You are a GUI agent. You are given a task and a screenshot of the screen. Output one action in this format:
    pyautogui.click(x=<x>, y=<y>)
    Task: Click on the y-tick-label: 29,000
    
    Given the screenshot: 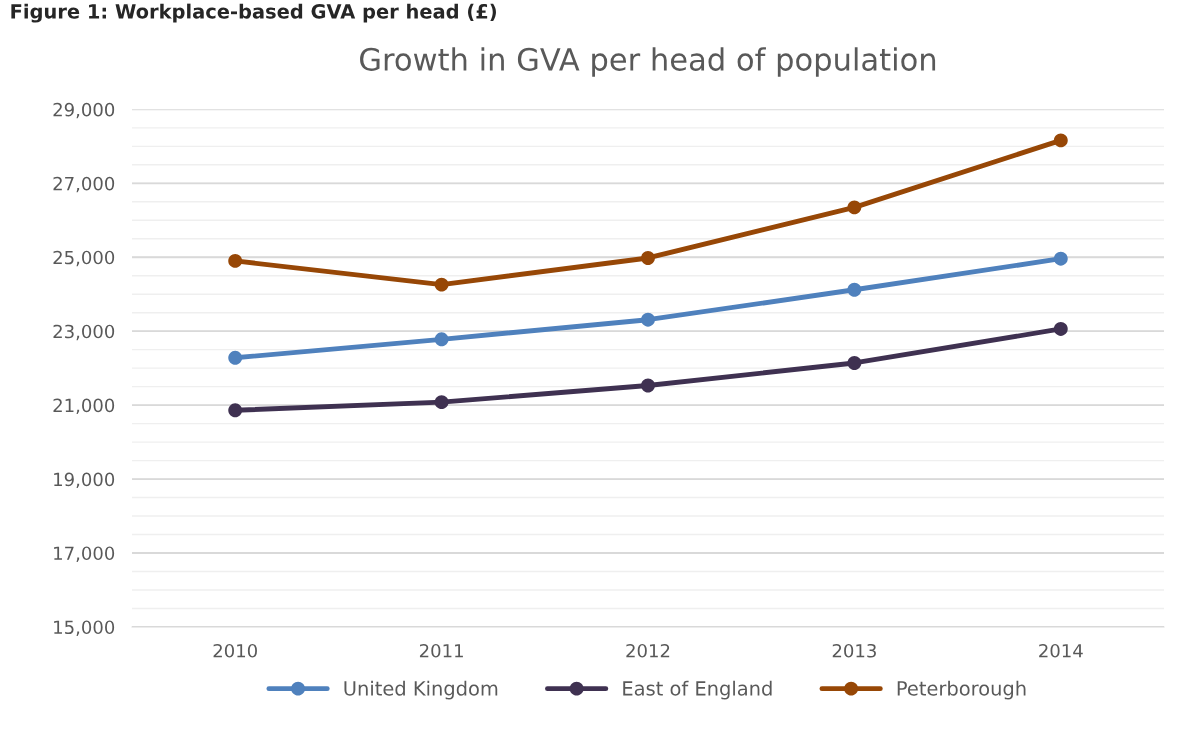 What is the action you would take?
    pyautogui.click(x=84, y=110)
    